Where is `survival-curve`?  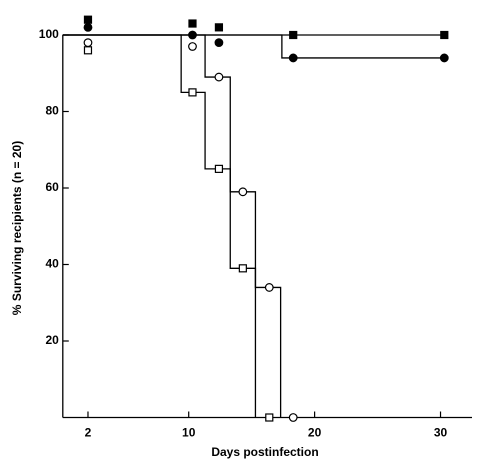
survival-curve is located at coordinates (253, 46).